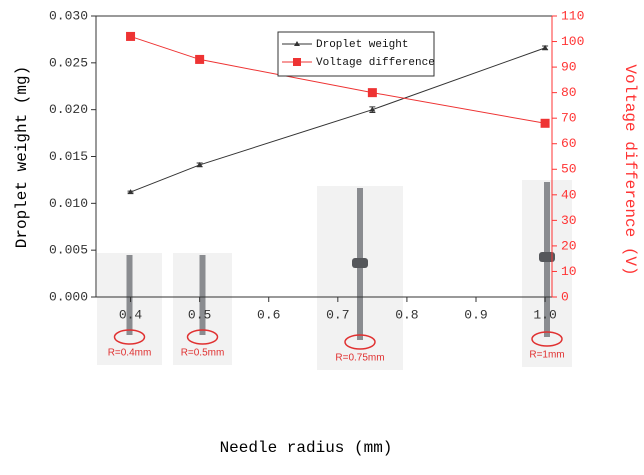 Image resolution: width=644 pixels, height=475 pixels. Describe the element at coordinates (569, 169) in the screenshot. I see `y2-tick-label: 50` at that location.